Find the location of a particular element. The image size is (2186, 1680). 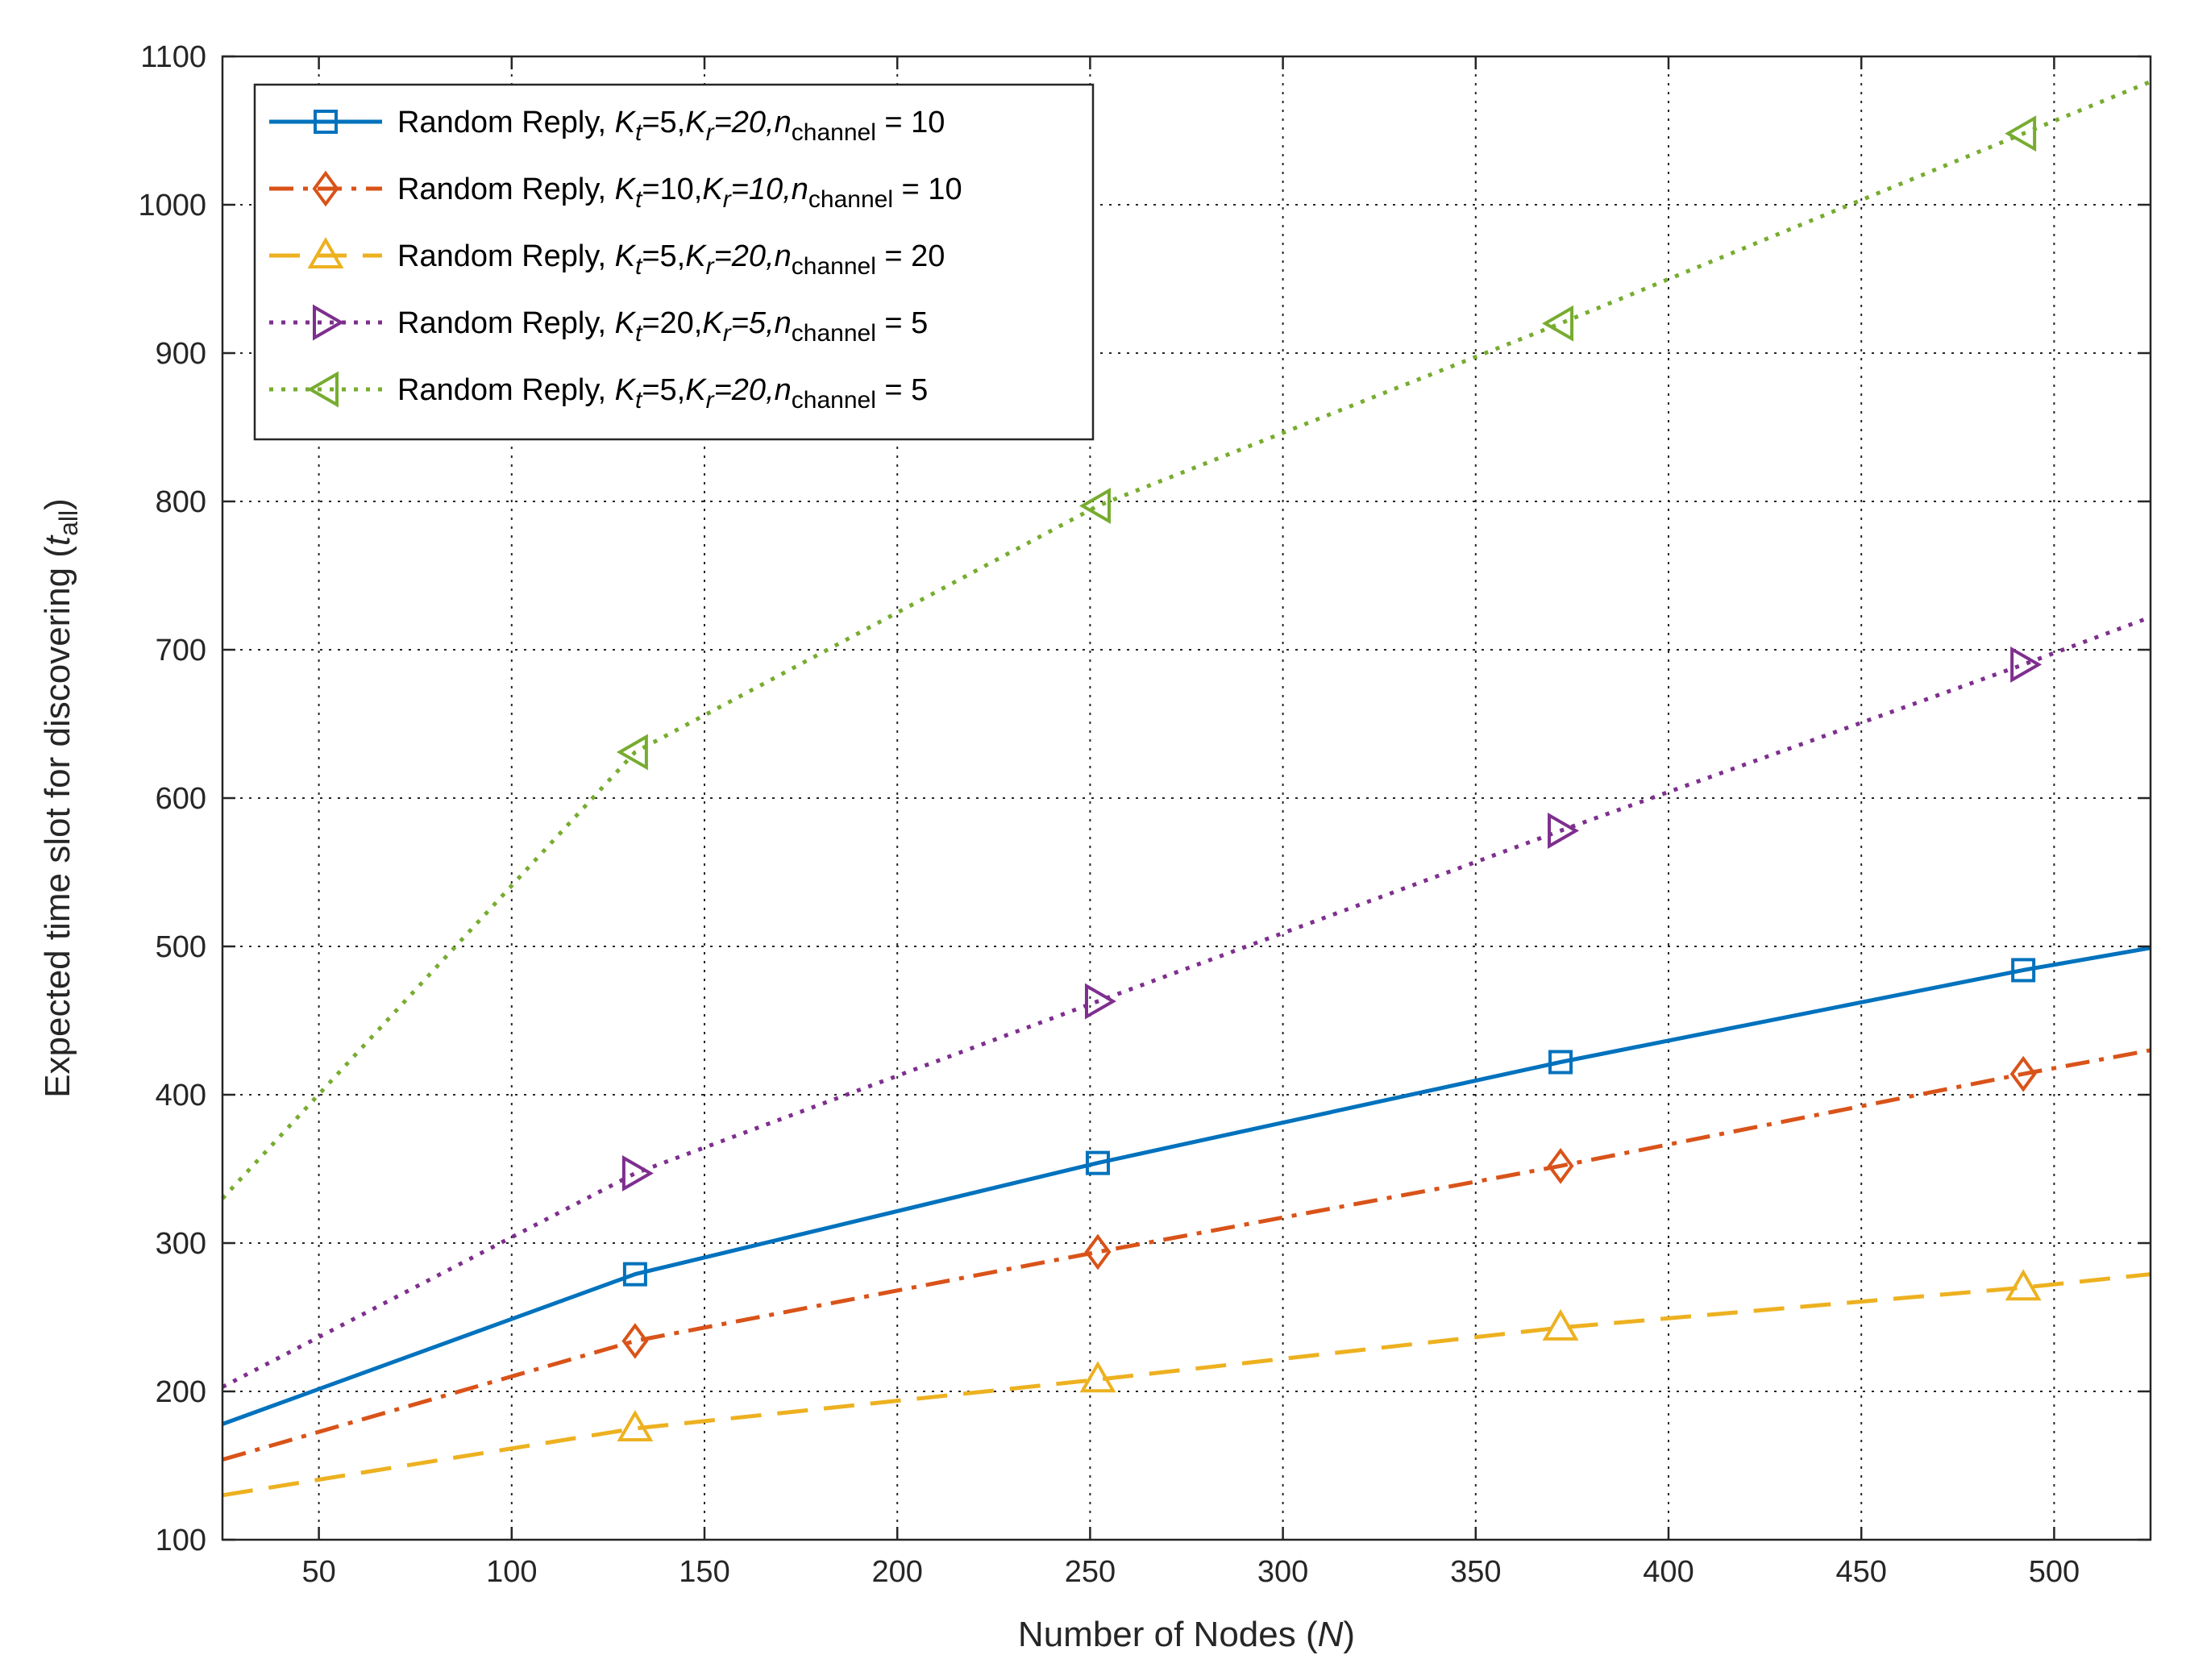

legend-entry-5: Random Reply, Kt=5,Kr=20,nchannel = 5 is located at coordinates (598, 392).